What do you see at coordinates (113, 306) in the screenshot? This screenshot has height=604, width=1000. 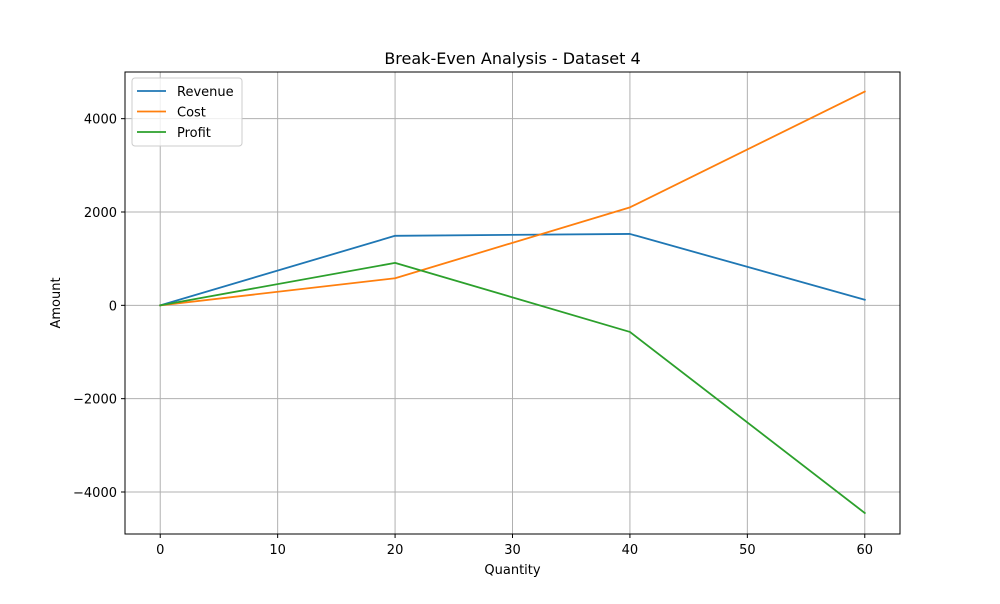 I see `y-tick-label: 0` at bounding box center [113, 306].